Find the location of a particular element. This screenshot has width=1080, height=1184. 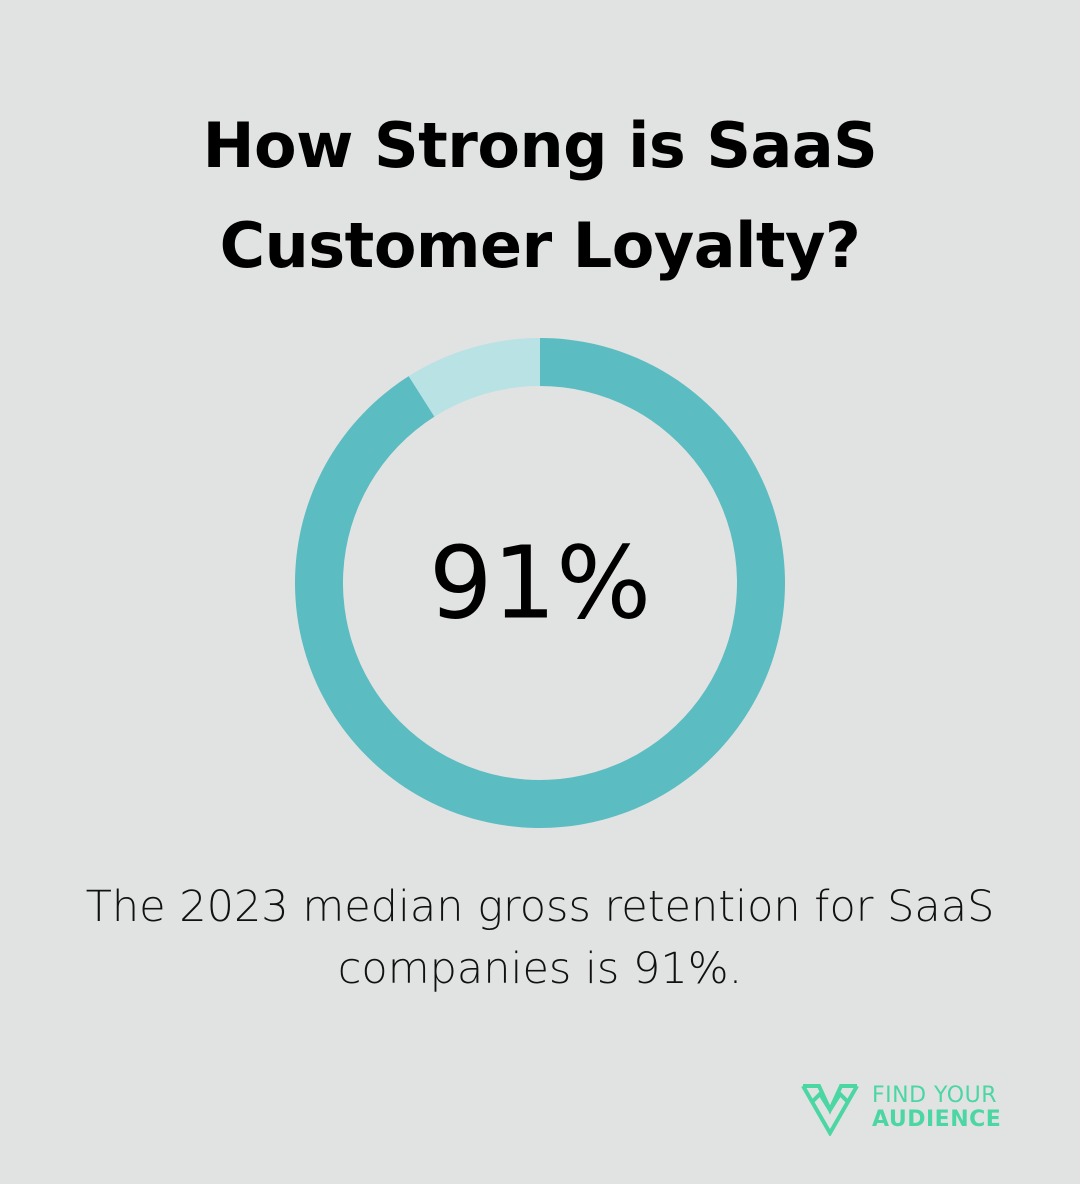

donut-center-value: 91% is located at coordinates (540, 583).